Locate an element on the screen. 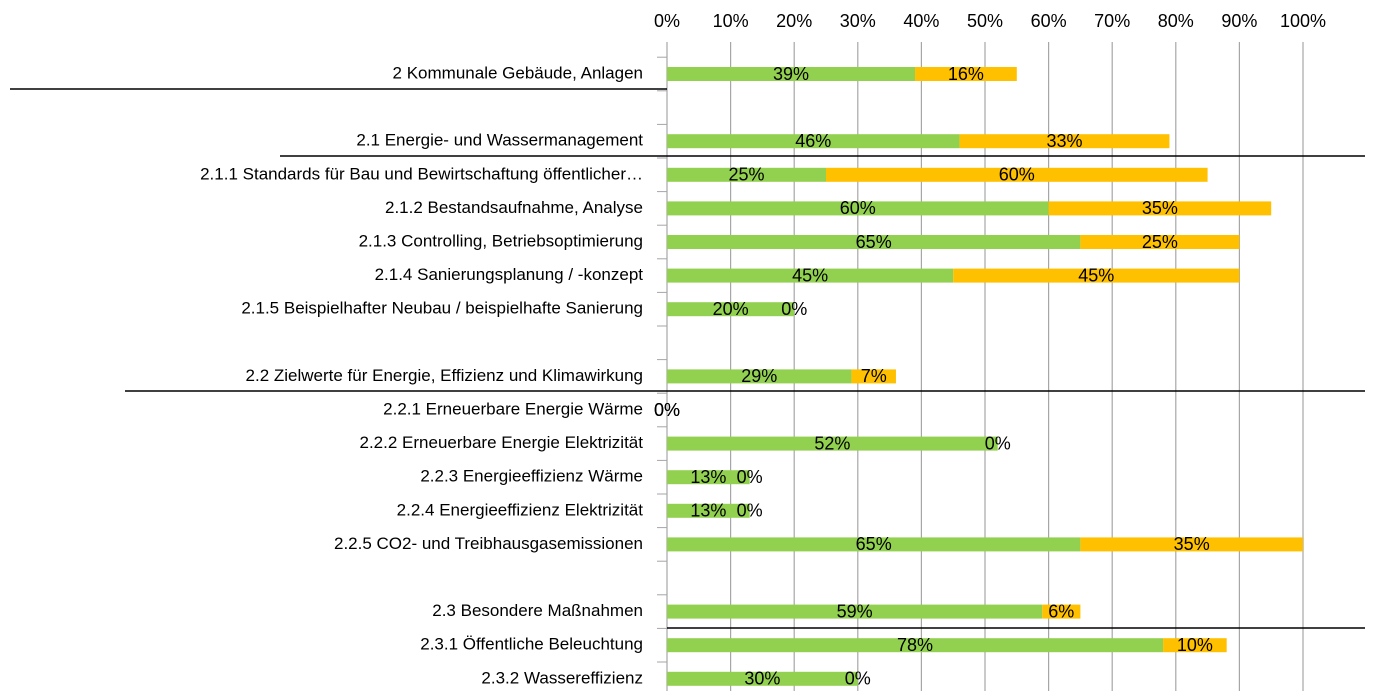  category-label: 2.3.1 Öffentliche Beleuchtung is located at coordinates (531, 644).